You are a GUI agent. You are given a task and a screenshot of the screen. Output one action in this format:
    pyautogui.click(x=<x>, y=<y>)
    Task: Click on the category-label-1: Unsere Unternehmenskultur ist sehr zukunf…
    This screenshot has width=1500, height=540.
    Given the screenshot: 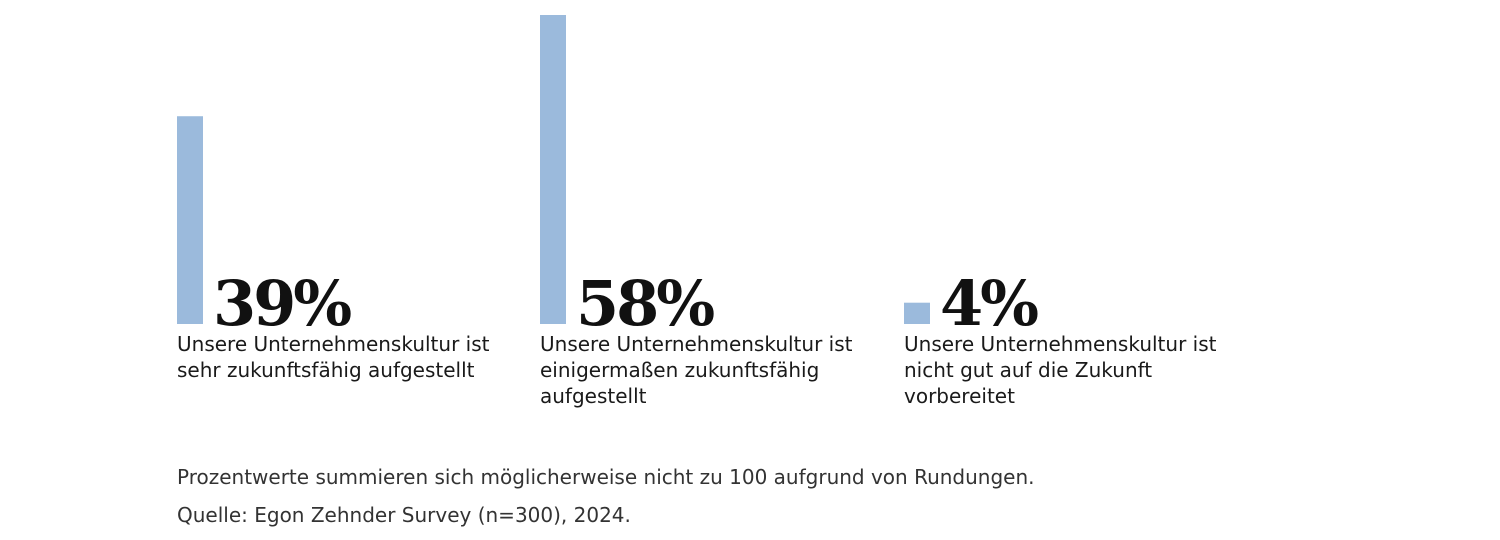 What is the action you would take?
    pyautogui.click(x=333, y=357)
    